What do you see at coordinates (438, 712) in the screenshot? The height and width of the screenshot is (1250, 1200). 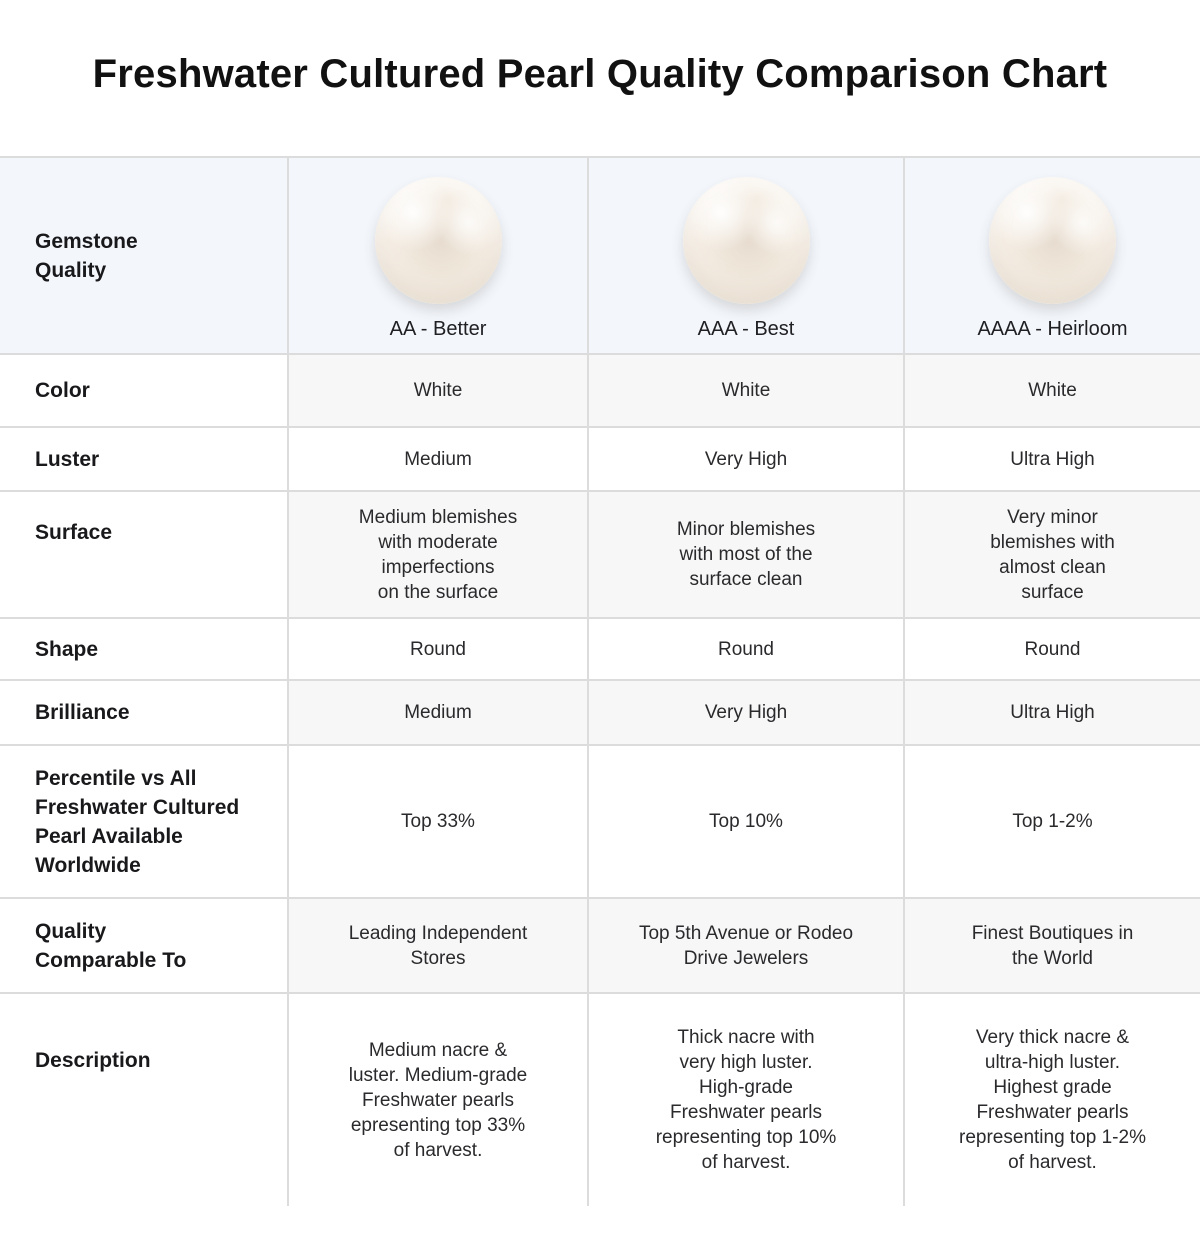 I see `cell-brilliance-aa: Medium` at bounding box center [438, 712].